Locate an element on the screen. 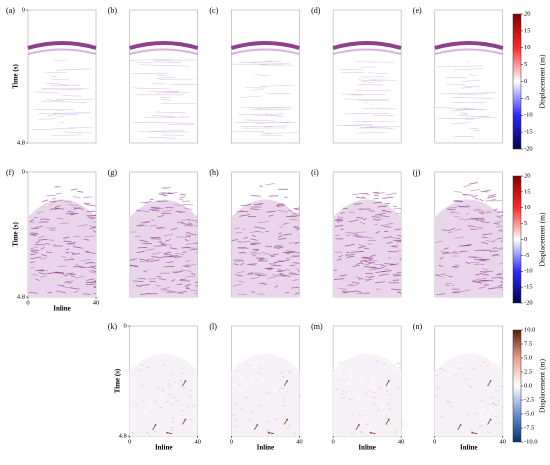 The width and height of the screenshot is (550, 465). reflector is located at coordinates (469, 51).